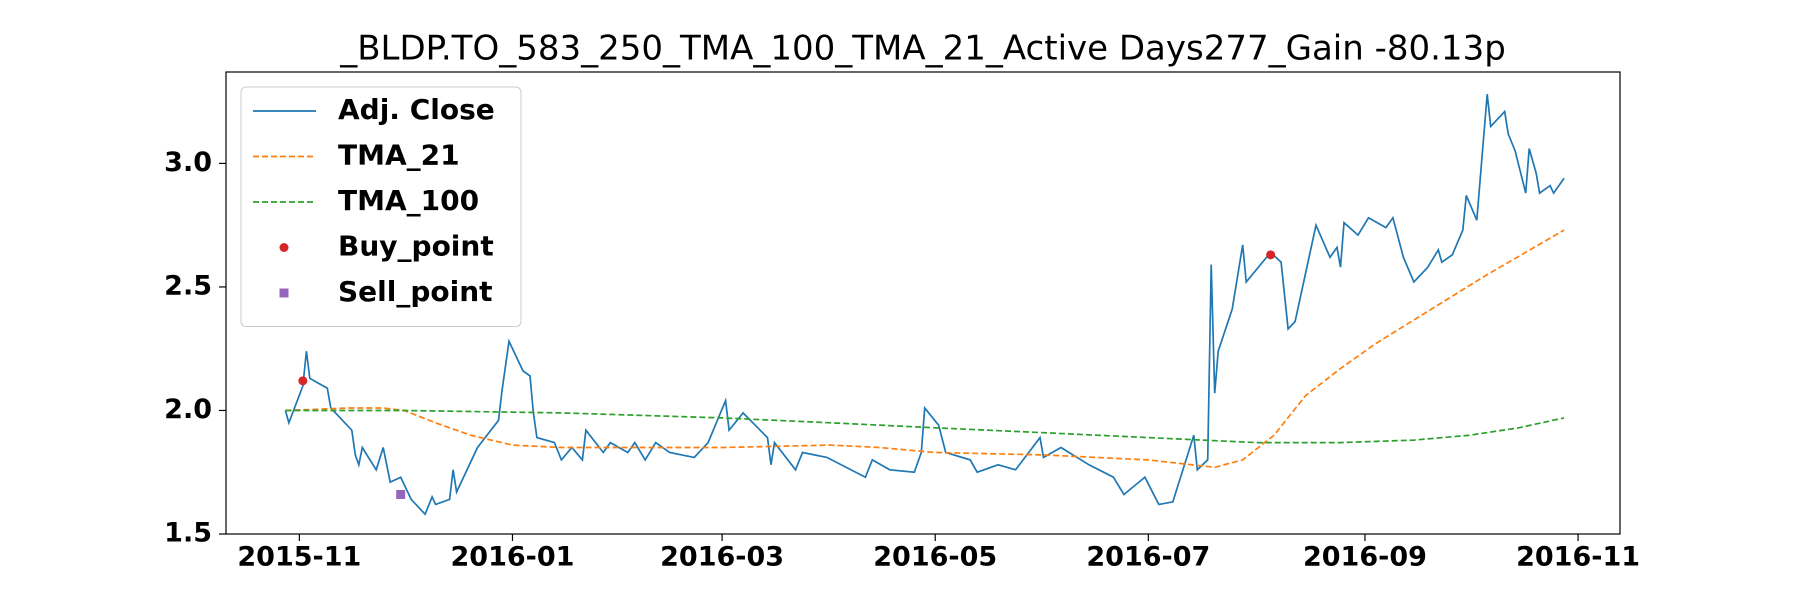  Describe the element at coordinates (188, 533) in the screenshot. I see `y-tick-label: 1.5` at that location.